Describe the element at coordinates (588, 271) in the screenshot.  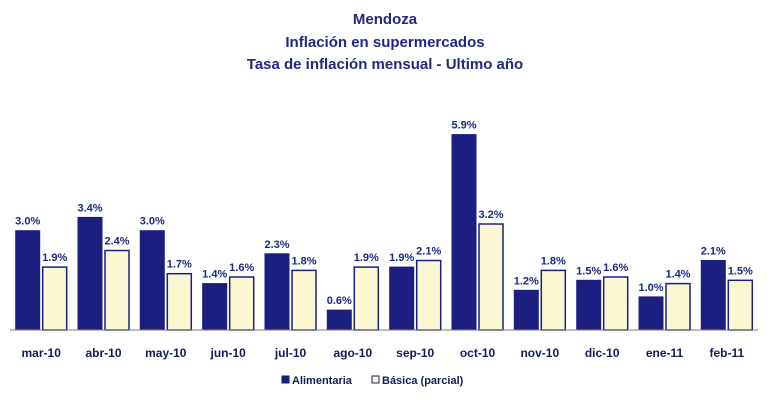
I see `data-label-alimentaria-dic-10: 1.5%` at that location.